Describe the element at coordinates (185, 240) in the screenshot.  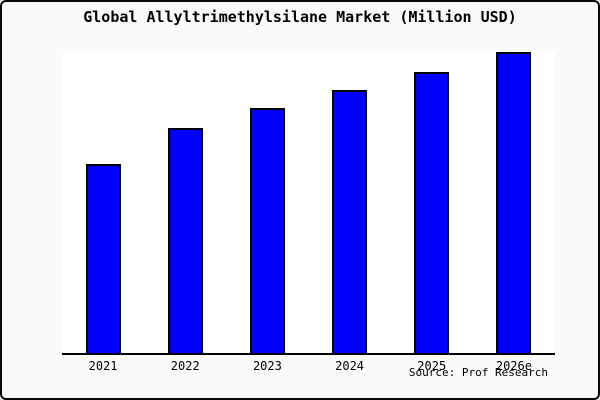
I see `bar-2022` at that location.